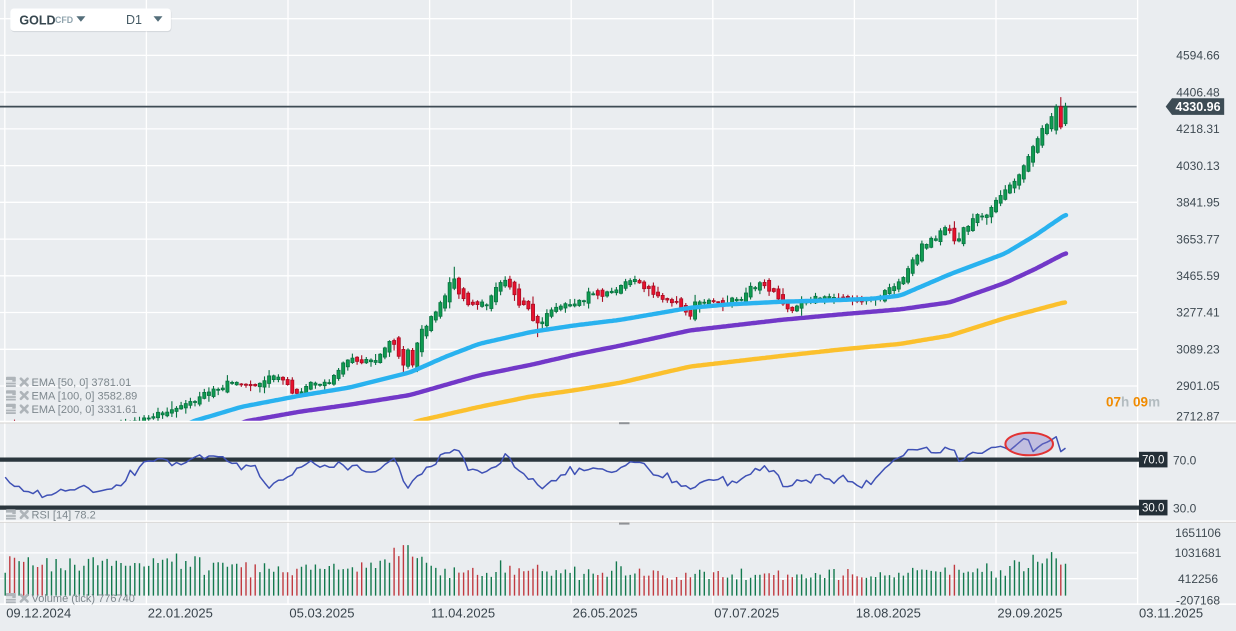  I want to click on svg-text: 11.04.2025, so click(463, 612).